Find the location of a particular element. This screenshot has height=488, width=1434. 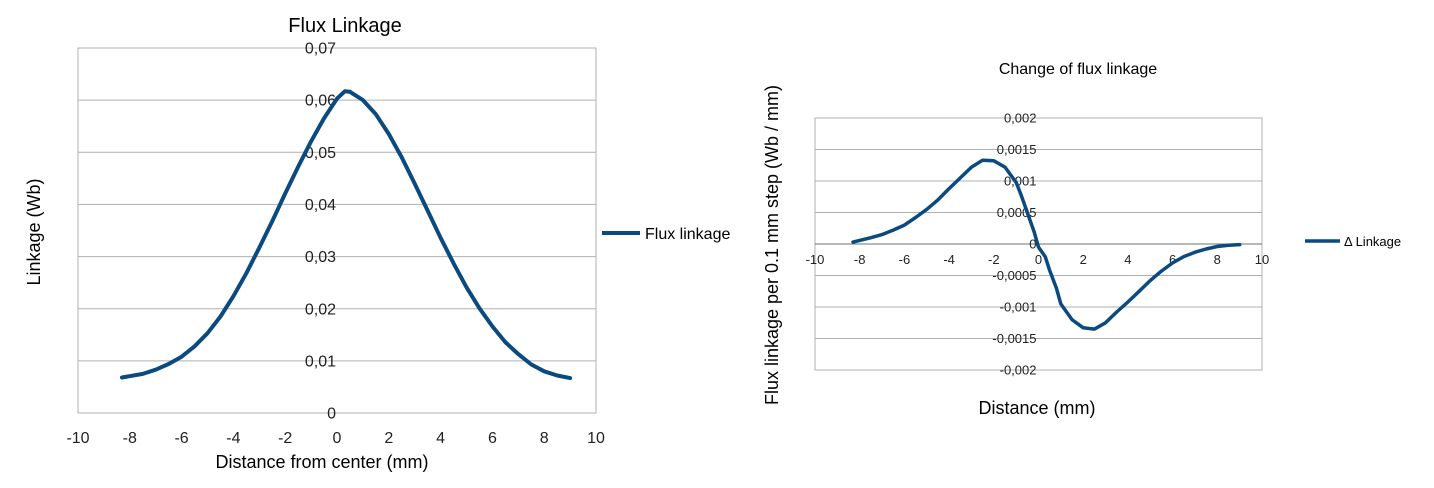

y-tick-label: 0,03 is located at coordinates (320, 257).